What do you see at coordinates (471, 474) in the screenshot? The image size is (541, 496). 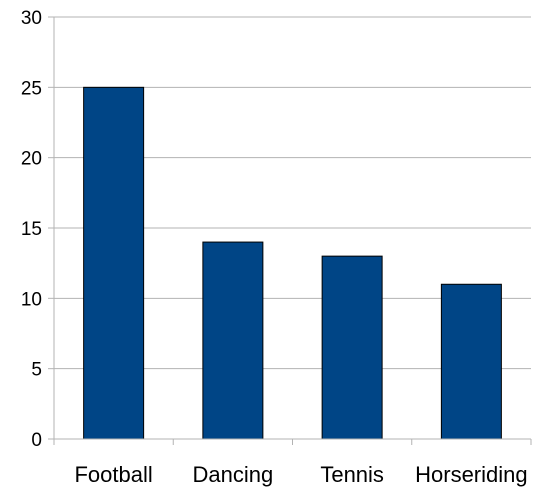 I see `x-tick-label-horseriding: Horseriding` at bounding box center [471, 474].